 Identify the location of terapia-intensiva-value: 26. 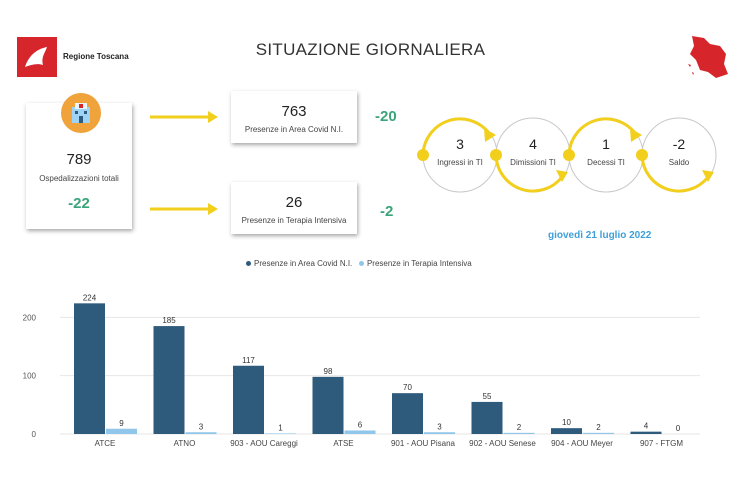
(294, 202).